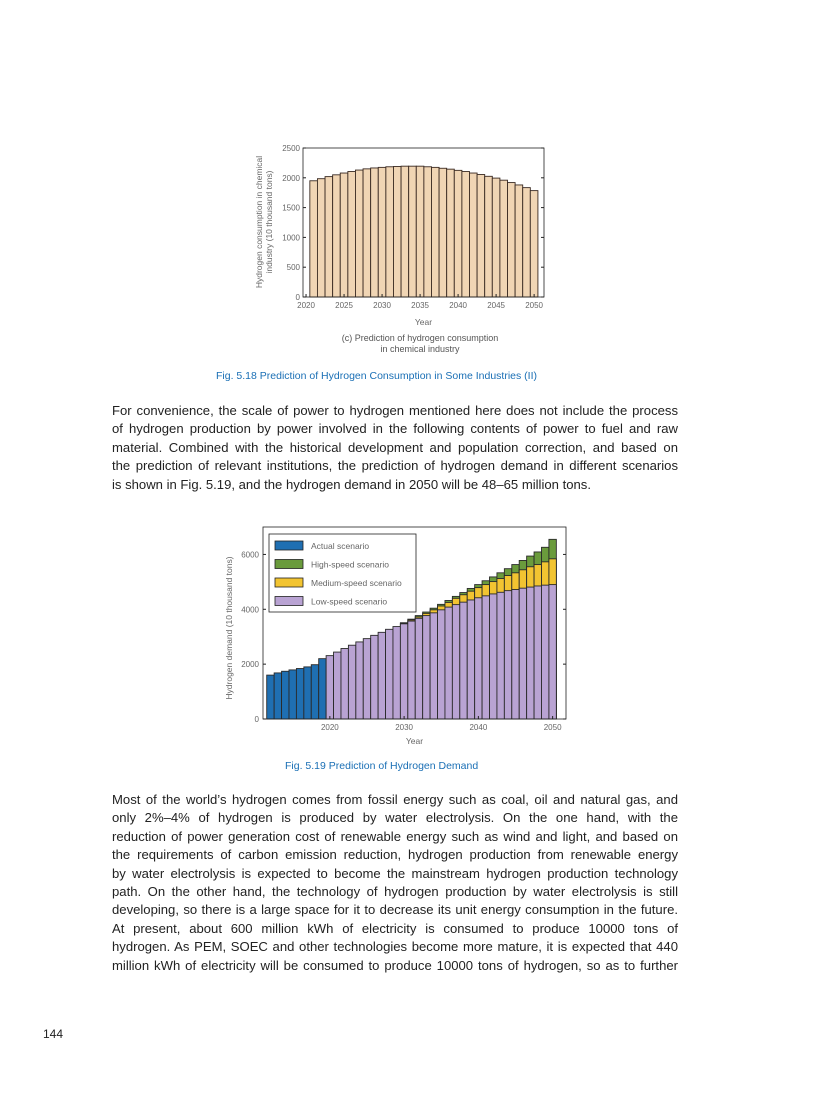 Image resolution: width=816 pixels, height=1100 pixels. Describe the element at coordinates (396, 673) in the screenshot. I see `bar-low-speed-scenario2029` at that location.